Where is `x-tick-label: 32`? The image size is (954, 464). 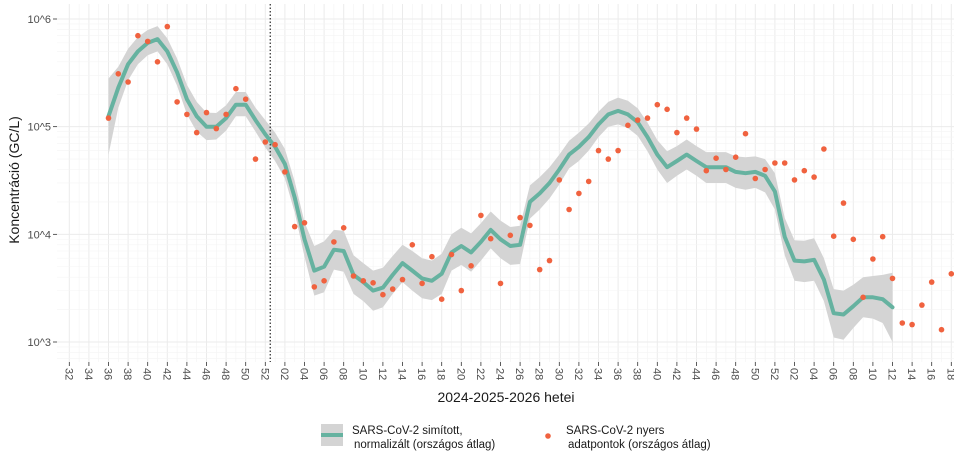
x-tick-label: 32 is located at coordinates (68, 374).